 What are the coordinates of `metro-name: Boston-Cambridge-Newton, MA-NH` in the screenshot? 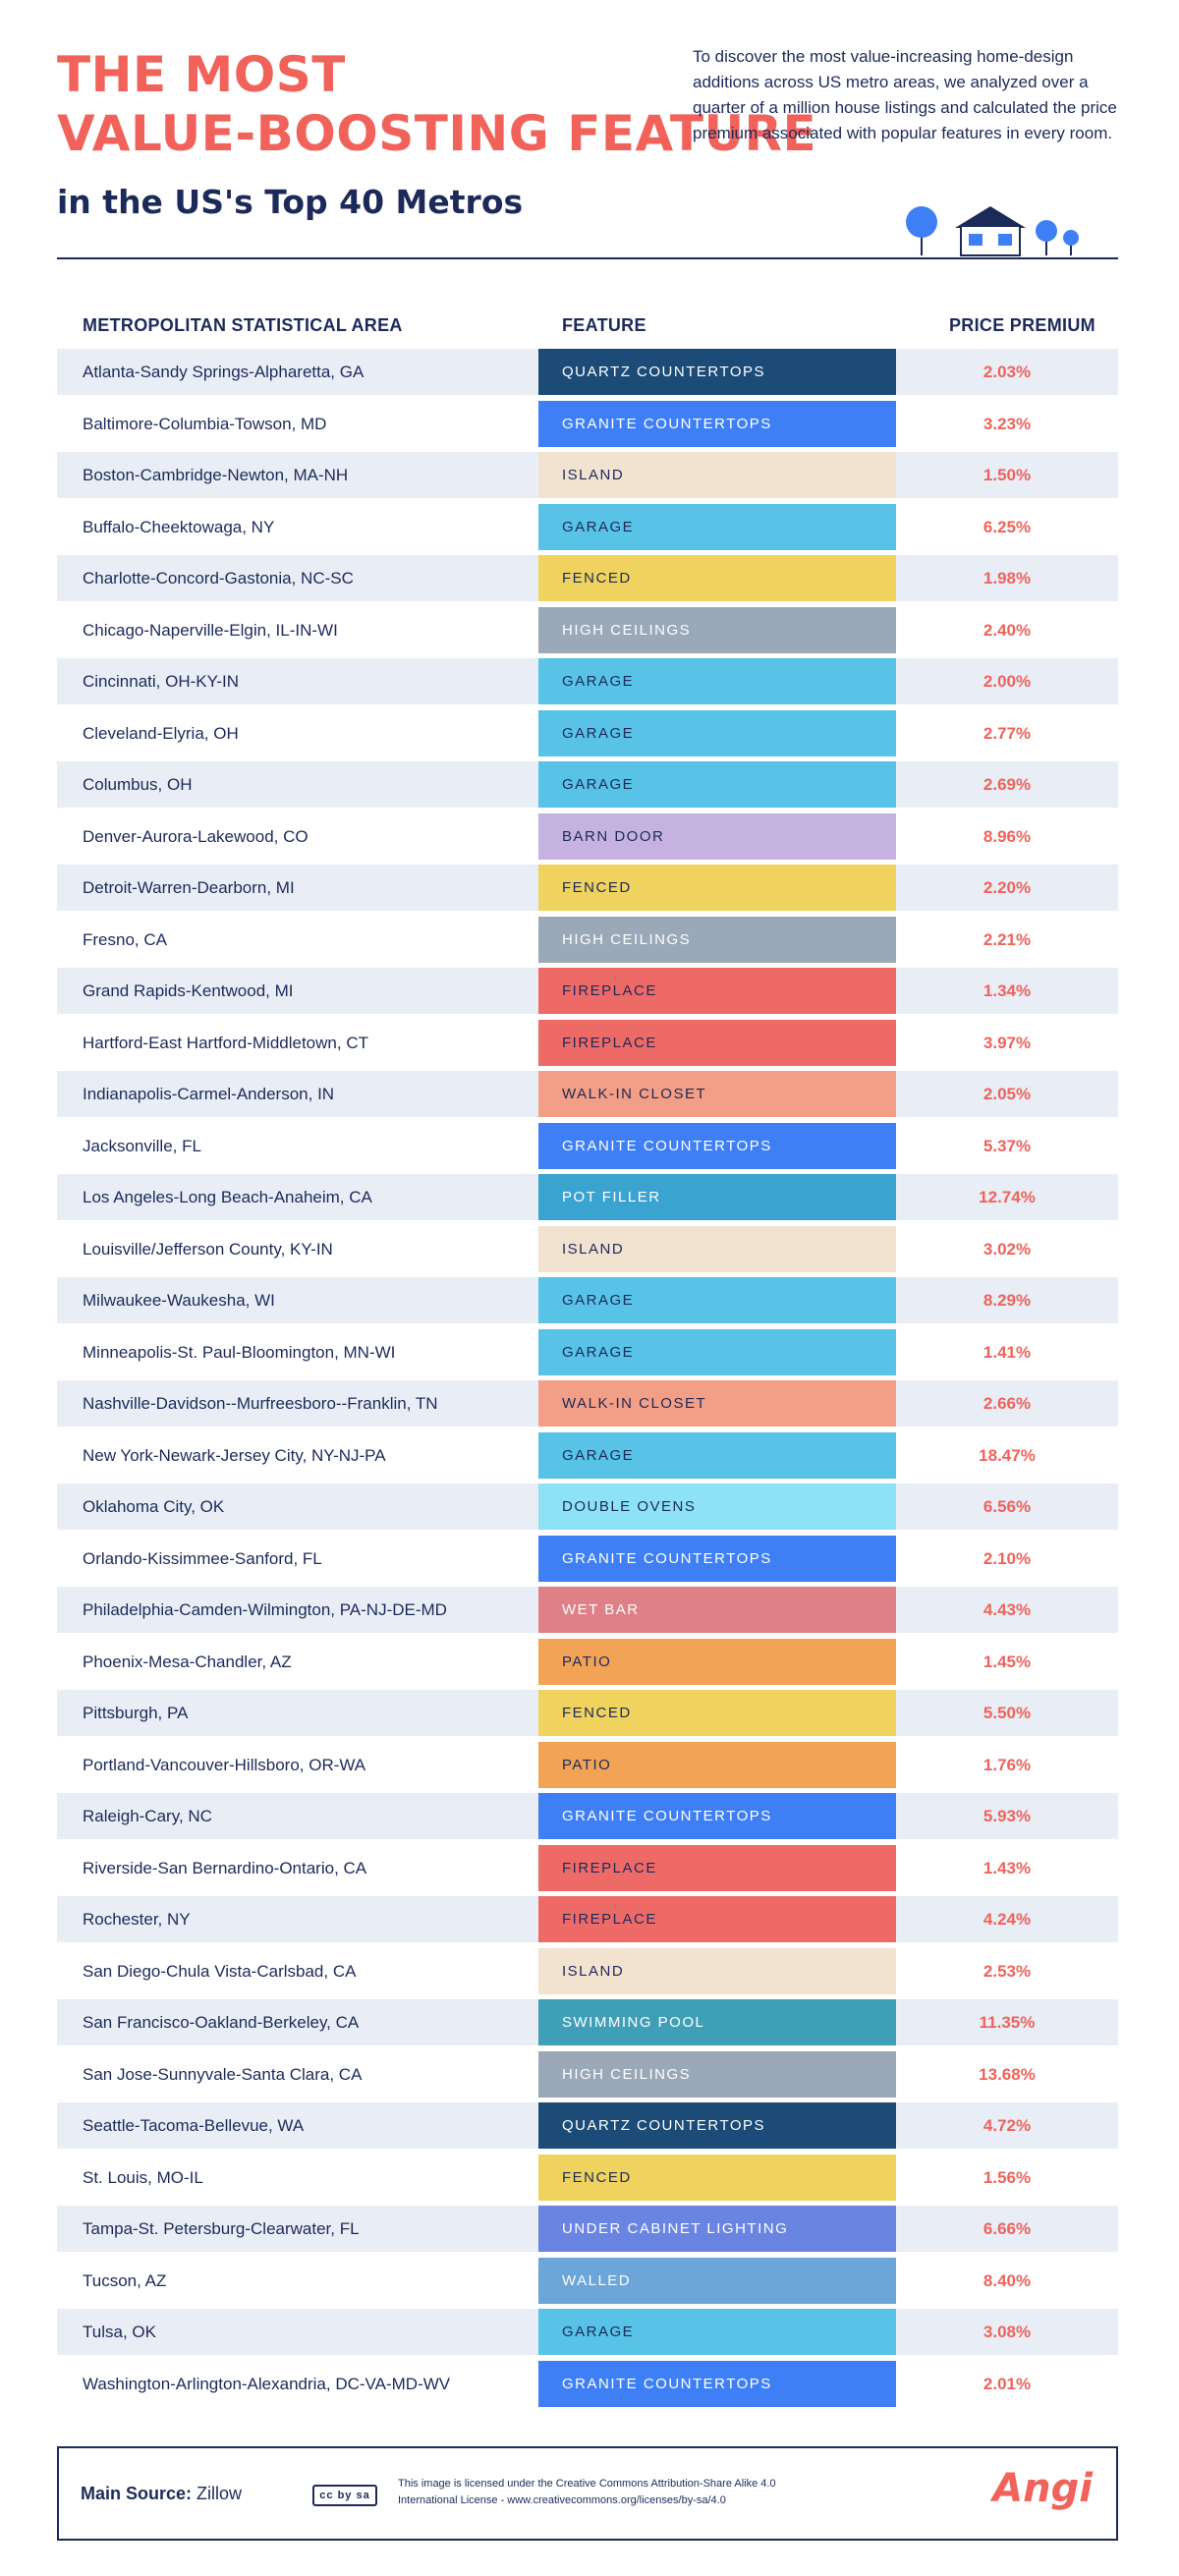 It's located at (216, 475).